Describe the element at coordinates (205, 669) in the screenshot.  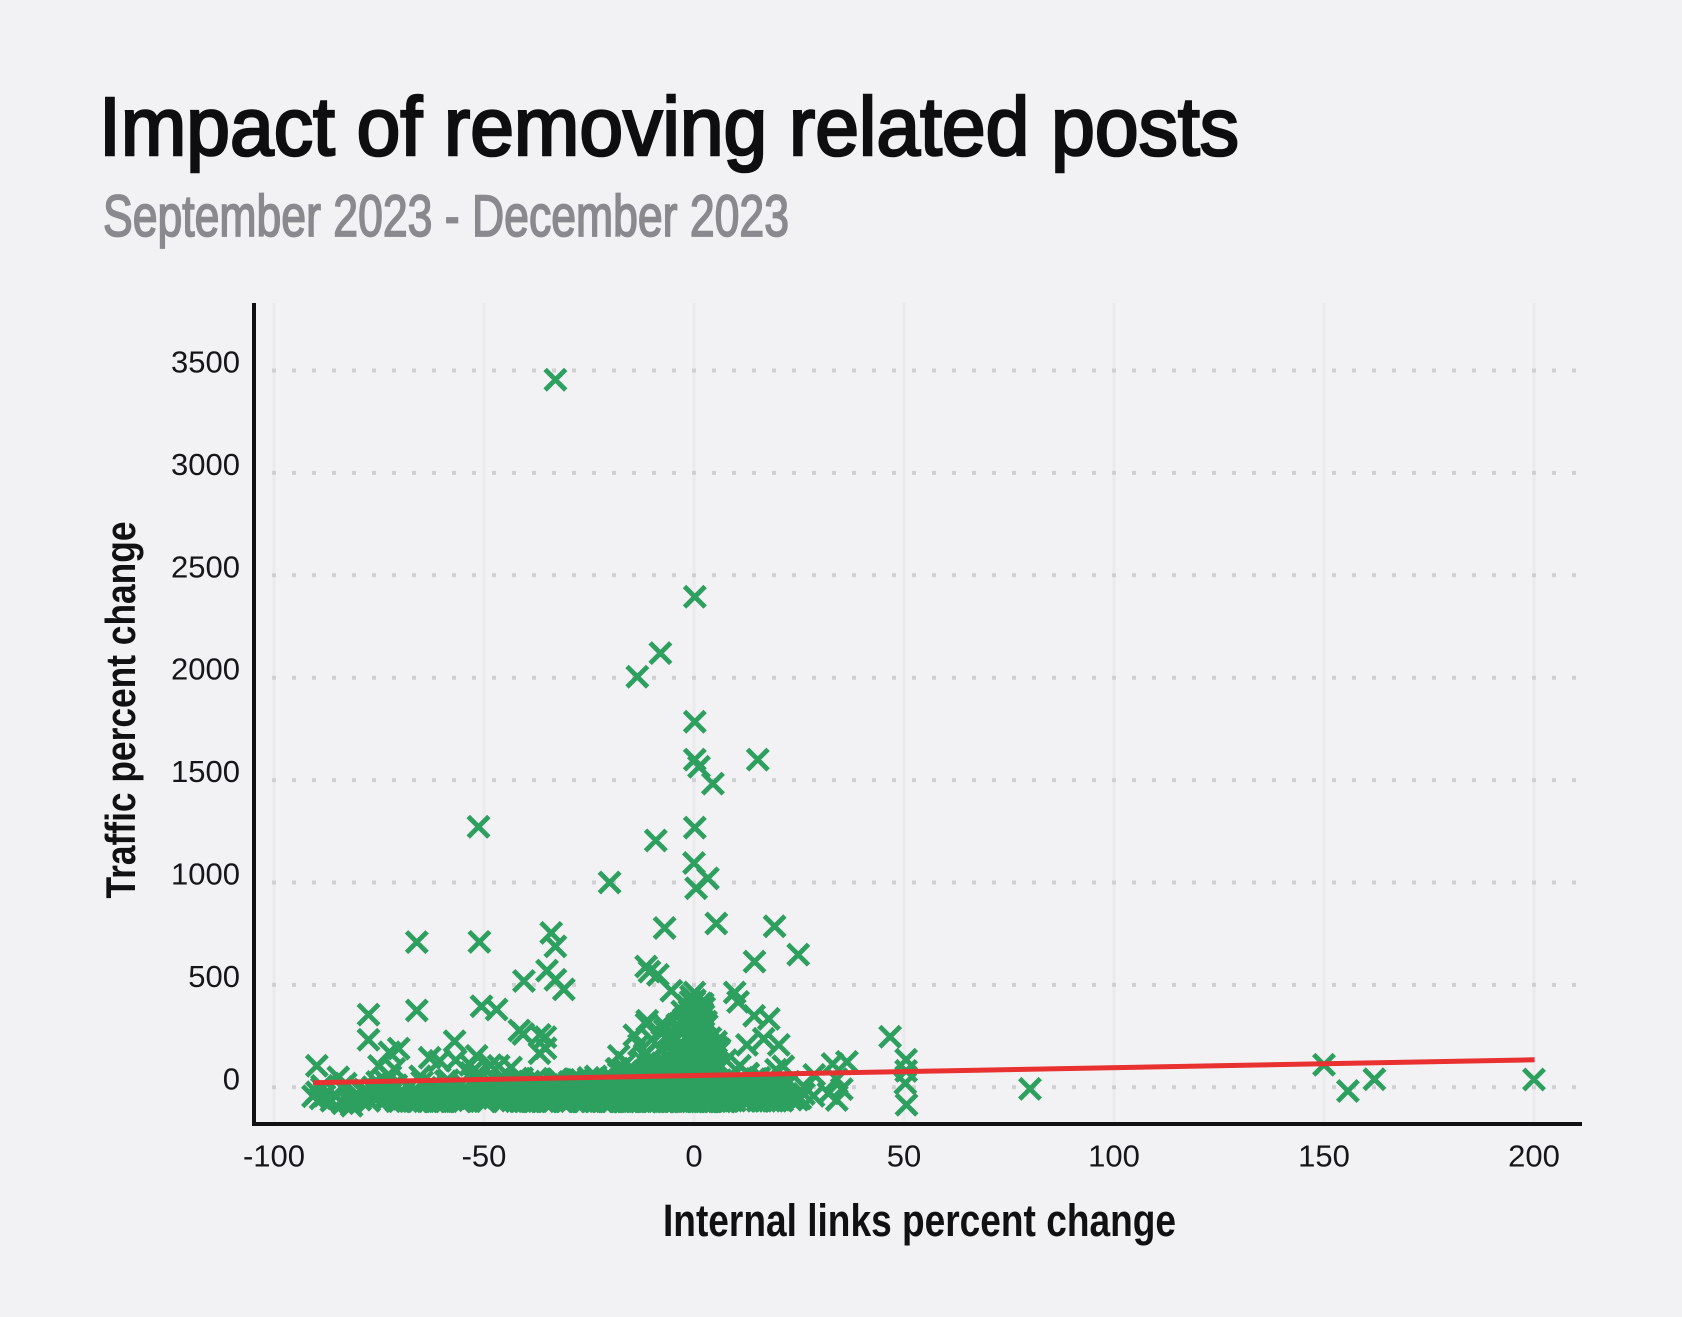
I see `svg-text: 2000` at that location.